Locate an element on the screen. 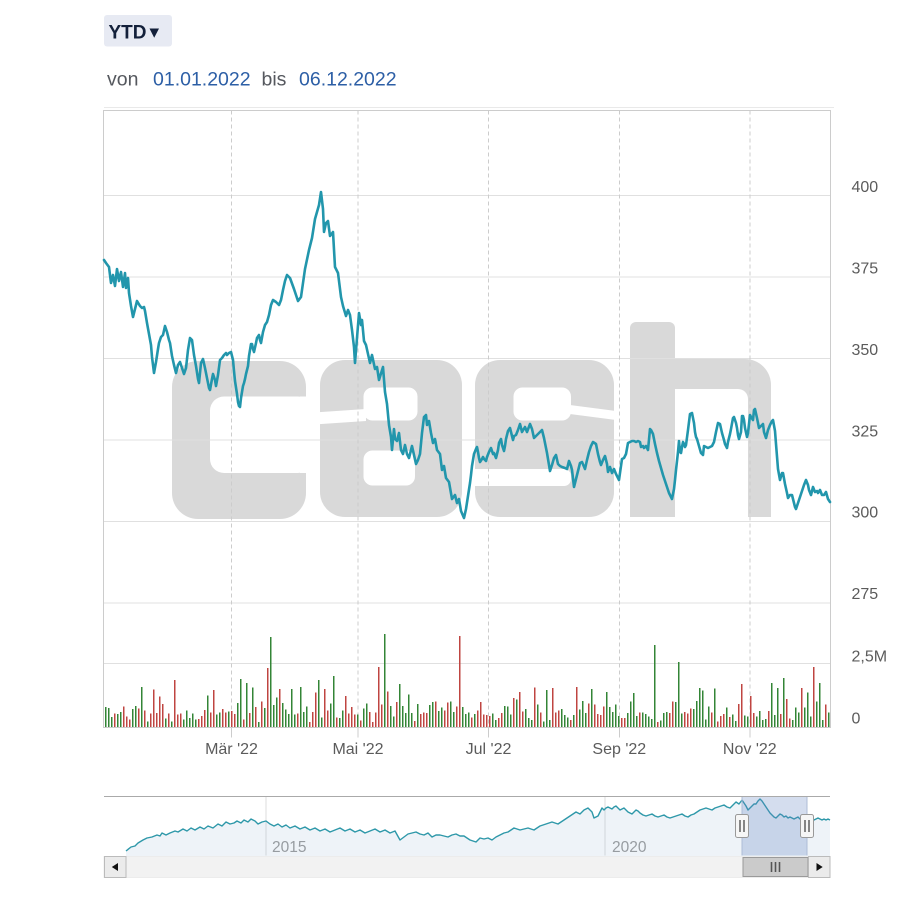 This screenshot has height=900, width=900. svg-text: 325 is located at coordinates (865, 431).